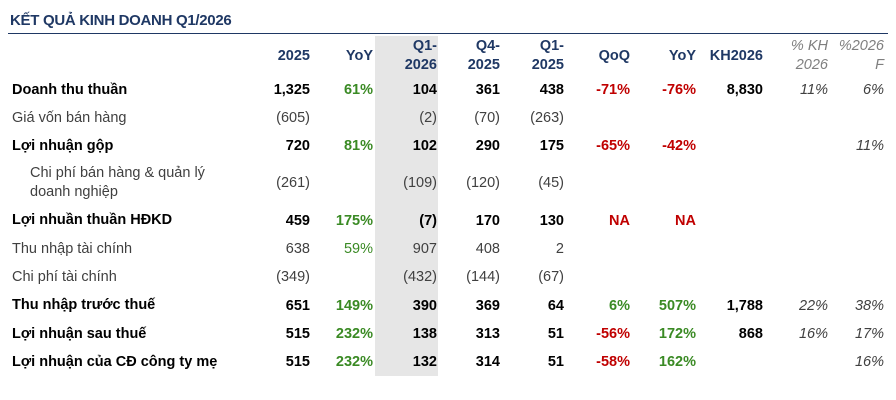 This screenshot has height=400, width=896. Describe the element at coordinates (121, 20) in the screenshot. I see `title: KẾT QUẢ KINH DOANH Q1/2026` at that location.